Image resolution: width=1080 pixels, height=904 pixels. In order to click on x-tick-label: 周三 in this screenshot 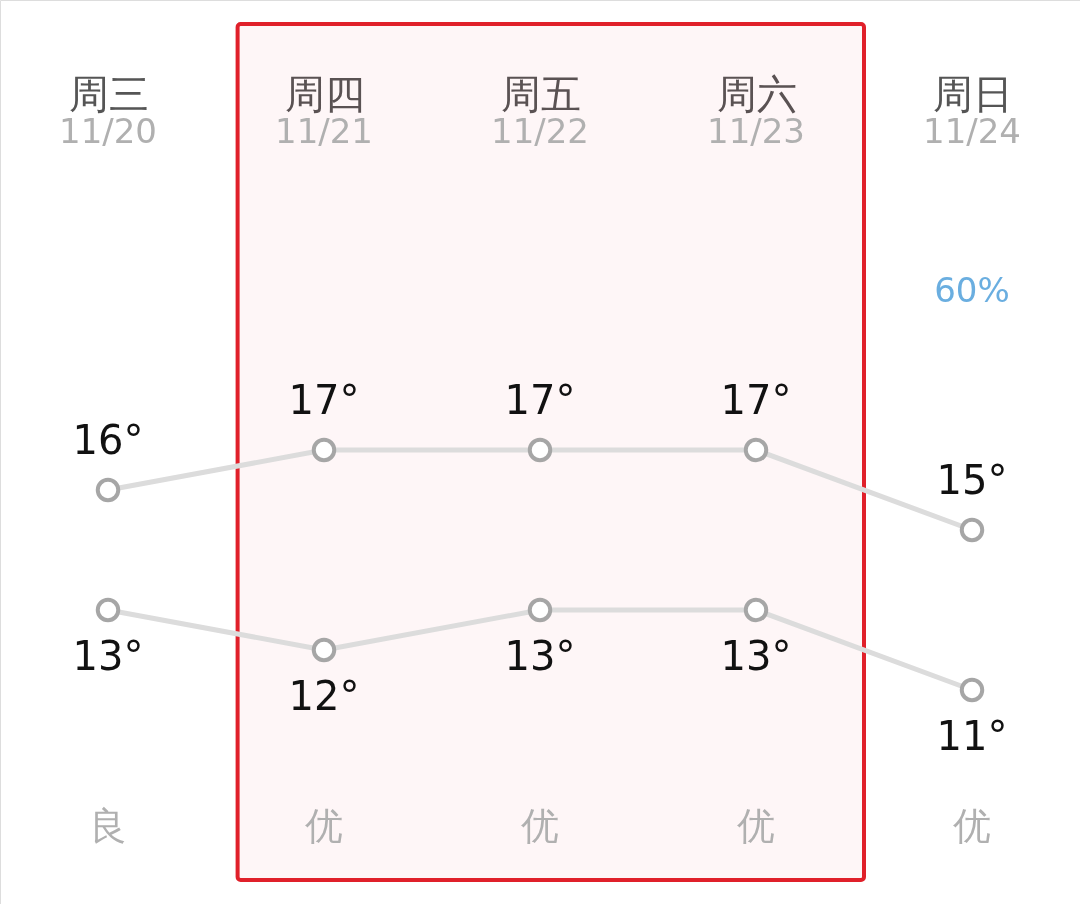, I will do `click(108, 93)`.